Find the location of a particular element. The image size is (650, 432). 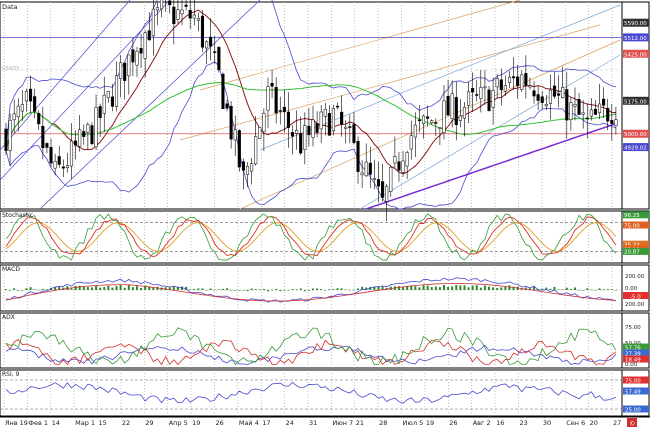

x-tick-label: 31 is located at coordinates (313, 423).